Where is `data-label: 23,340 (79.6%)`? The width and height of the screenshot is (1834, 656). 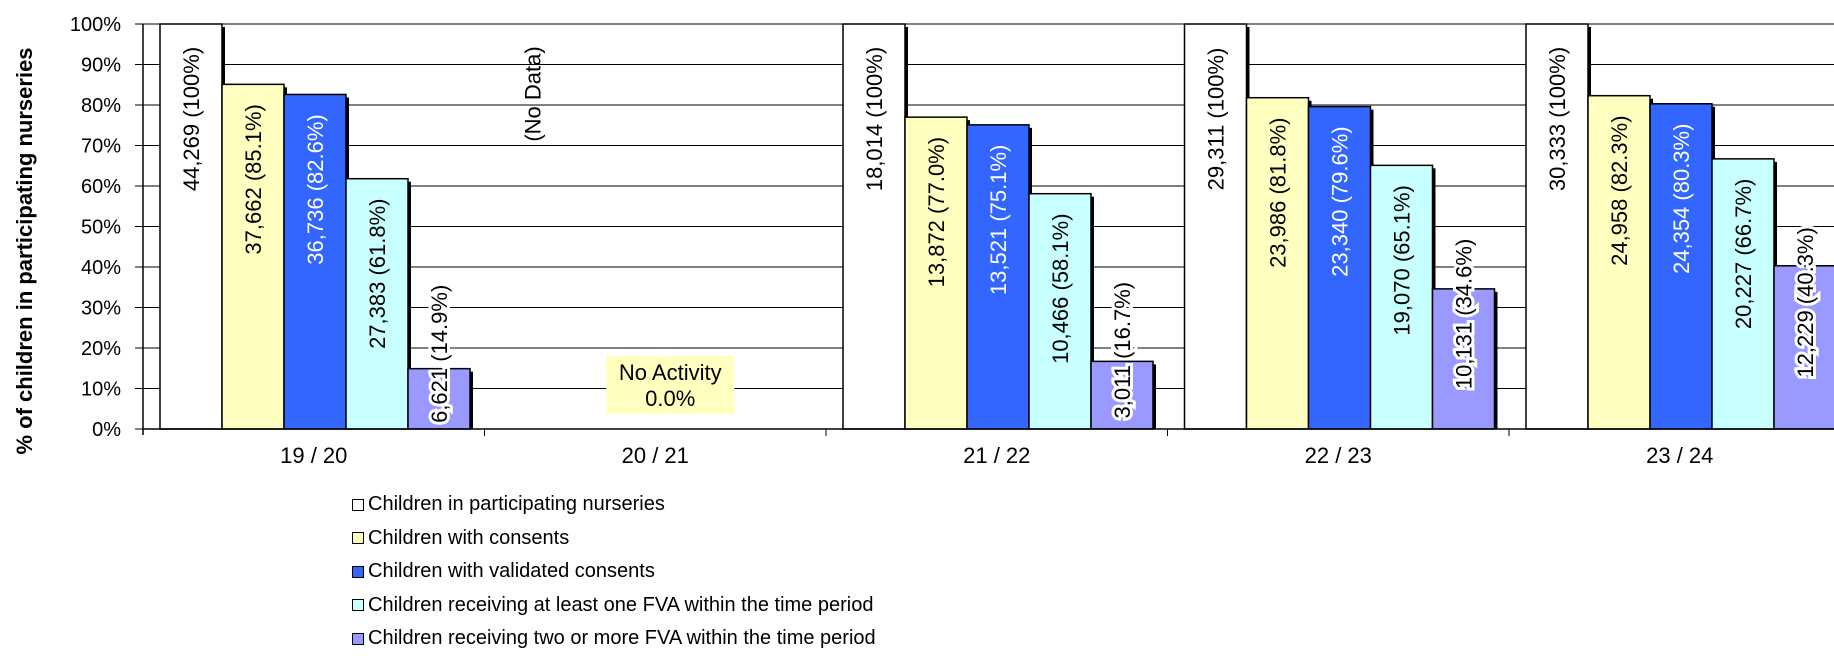
data-label: 23,340 (79.6%) is located at coordinates (1340, 201).